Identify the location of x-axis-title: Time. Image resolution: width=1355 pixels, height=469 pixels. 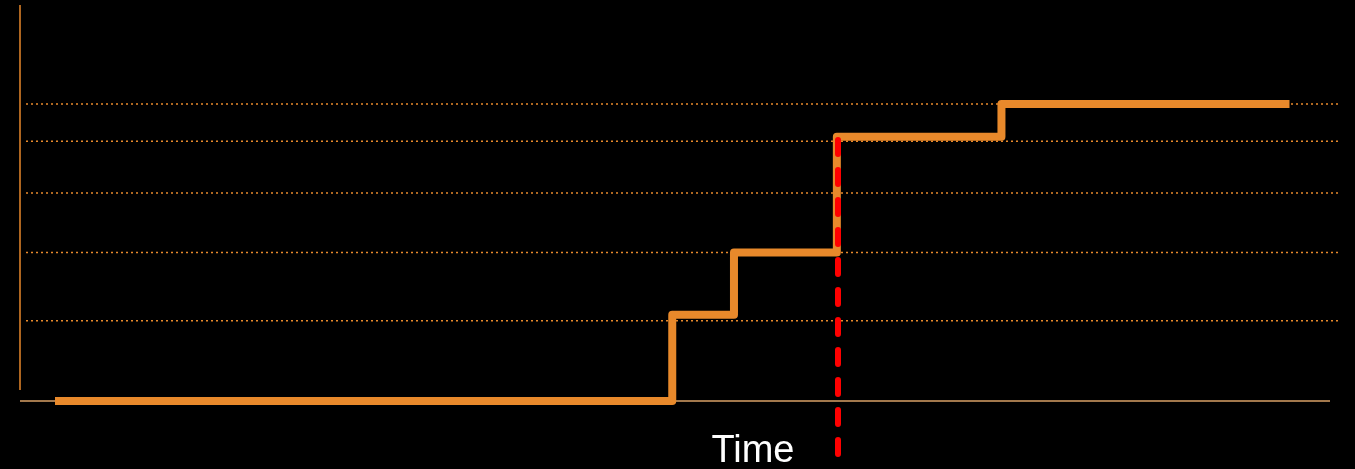
(753, 448).